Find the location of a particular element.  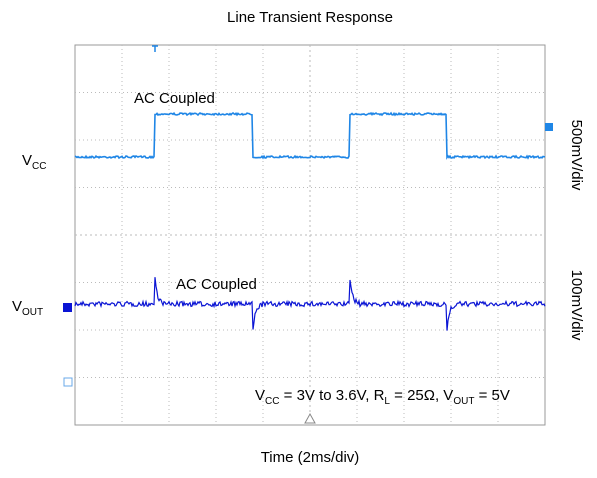

scale-label: 500mV/div is located at coordinates (576, 155).